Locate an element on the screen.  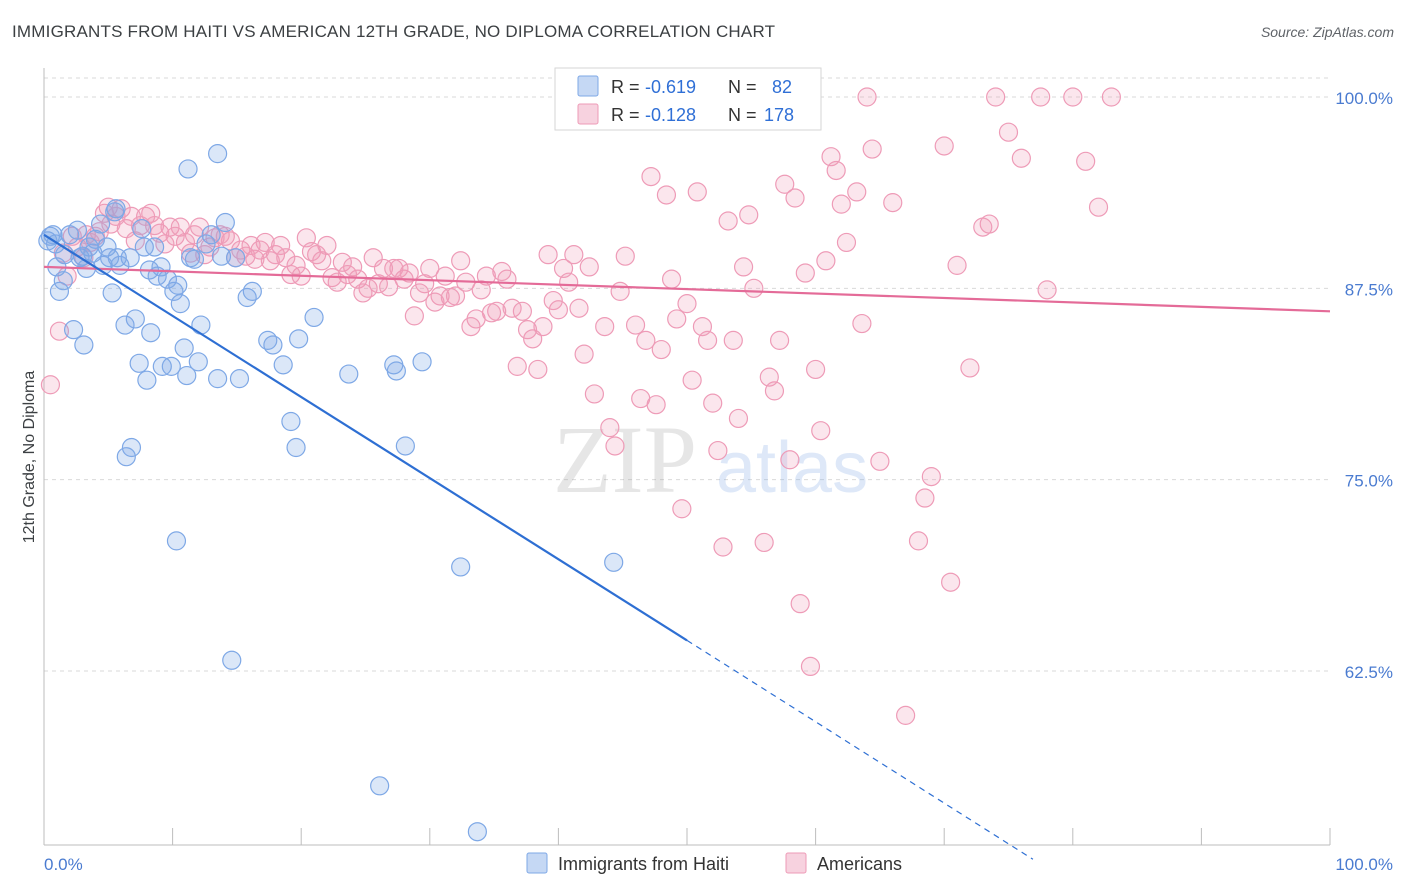
x-axis-ticks is located at coordinates (751, 836).